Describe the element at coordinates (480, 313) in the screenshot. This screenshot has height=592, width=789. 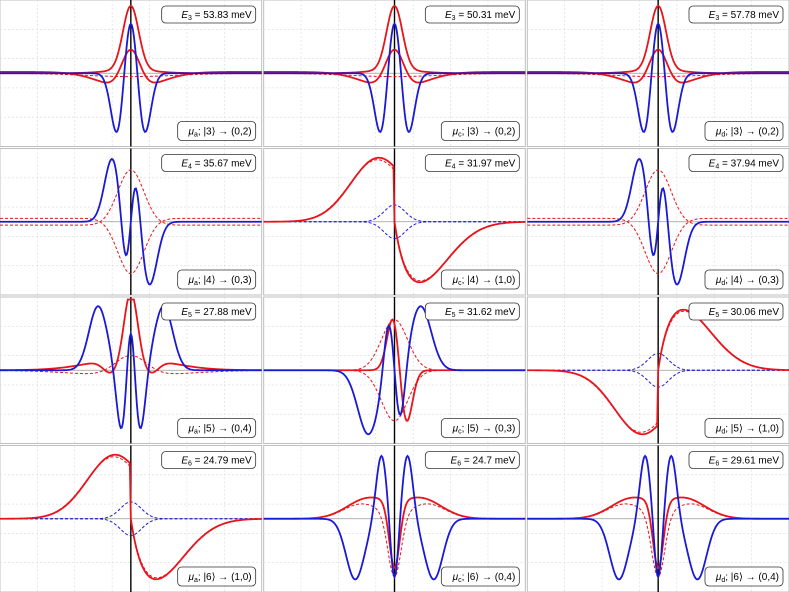
I see `svg-text: E5 = 31.62 meV` at that location.